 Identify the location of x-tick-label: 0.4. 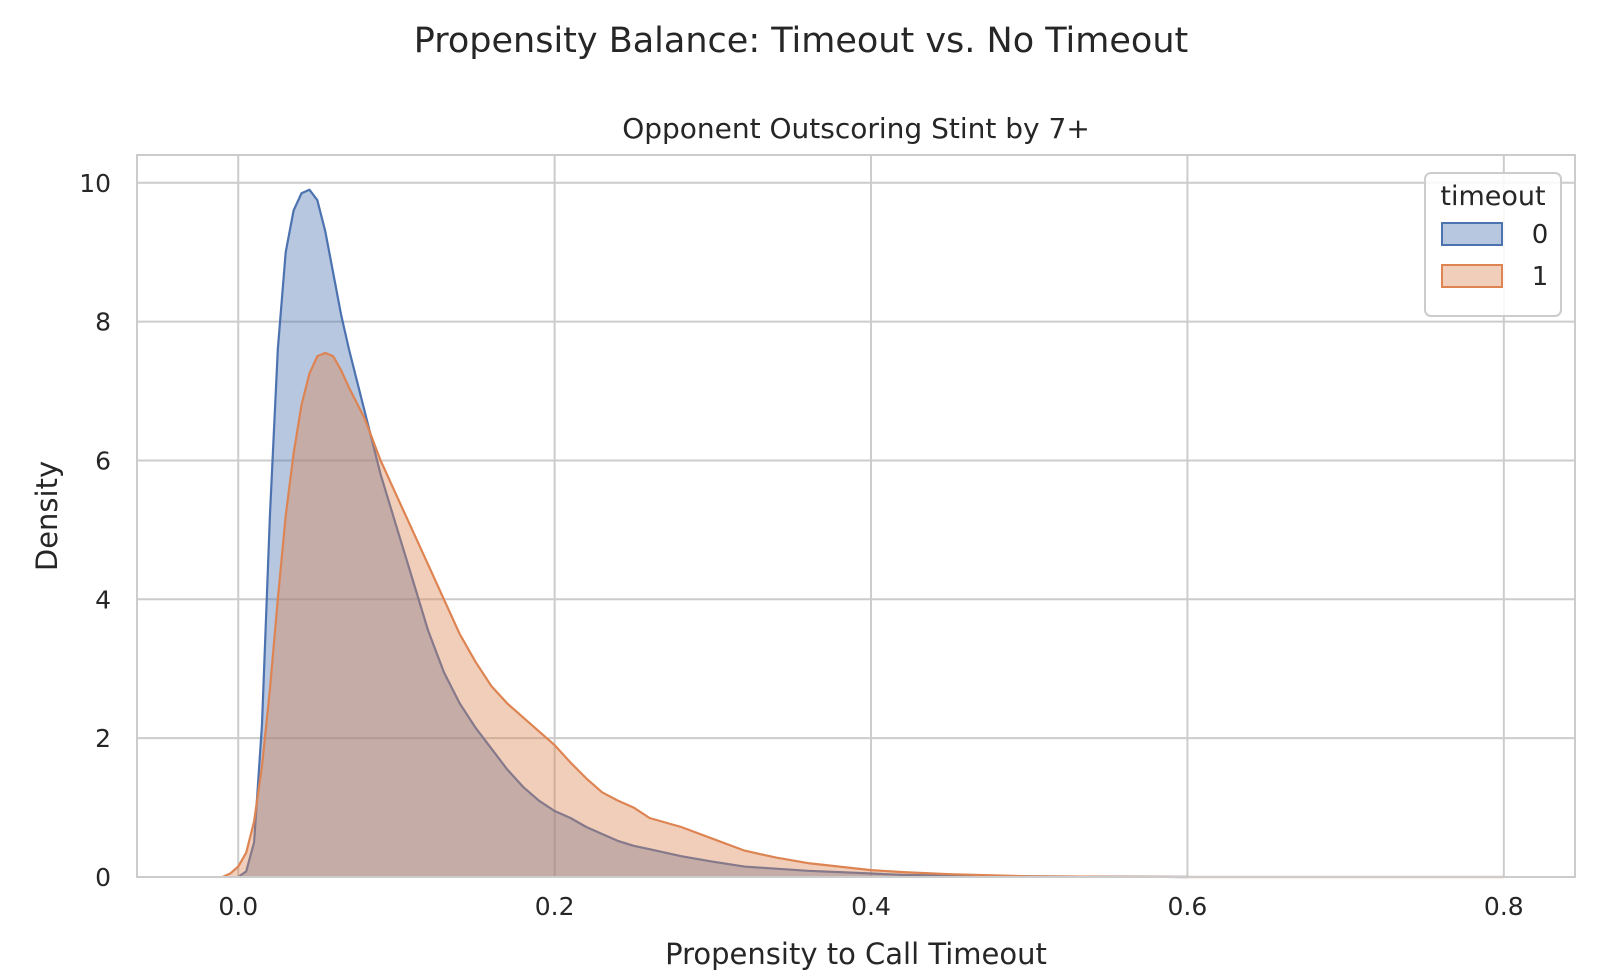
(871, 906).